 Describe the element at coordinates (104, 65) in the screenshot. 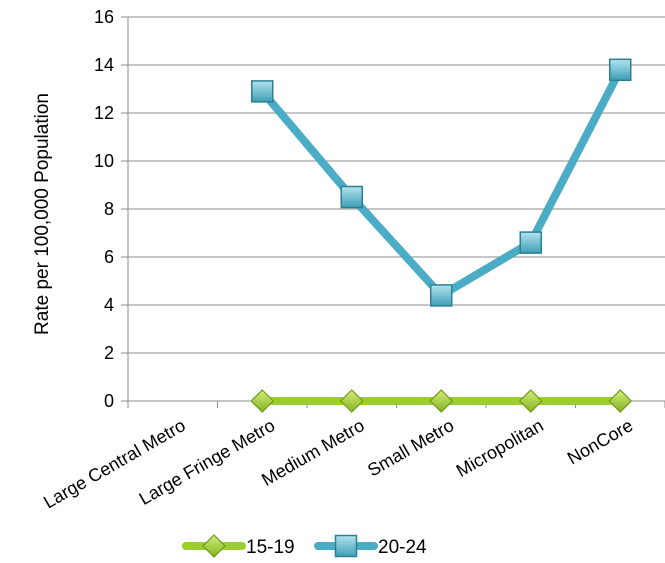

I see `y-tick-label: 14` at that location.